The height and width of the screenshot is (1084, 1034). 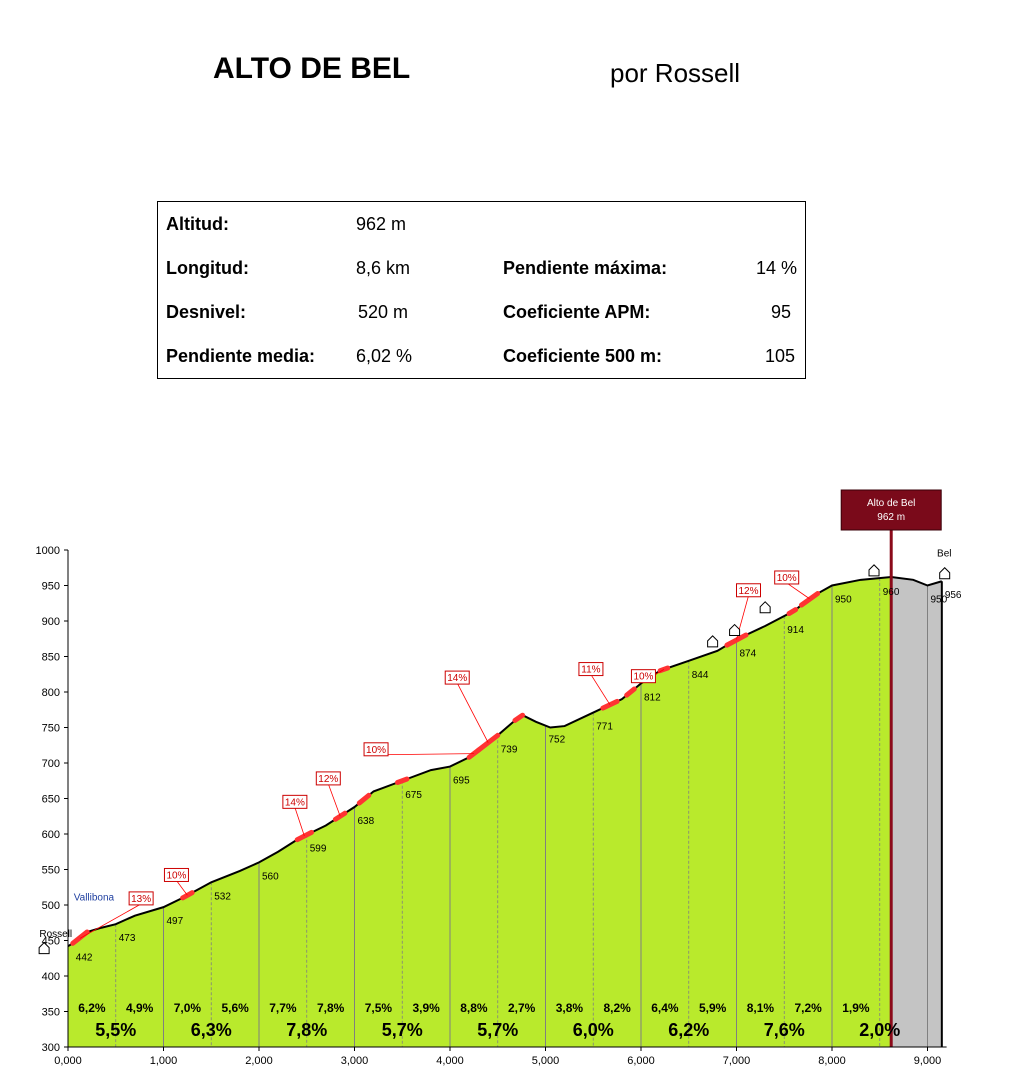 What do you see at coordinates (211, 1030) in the screenshot?
I see `km-gradient: 6,3%` at bounding box center [211, 1030].